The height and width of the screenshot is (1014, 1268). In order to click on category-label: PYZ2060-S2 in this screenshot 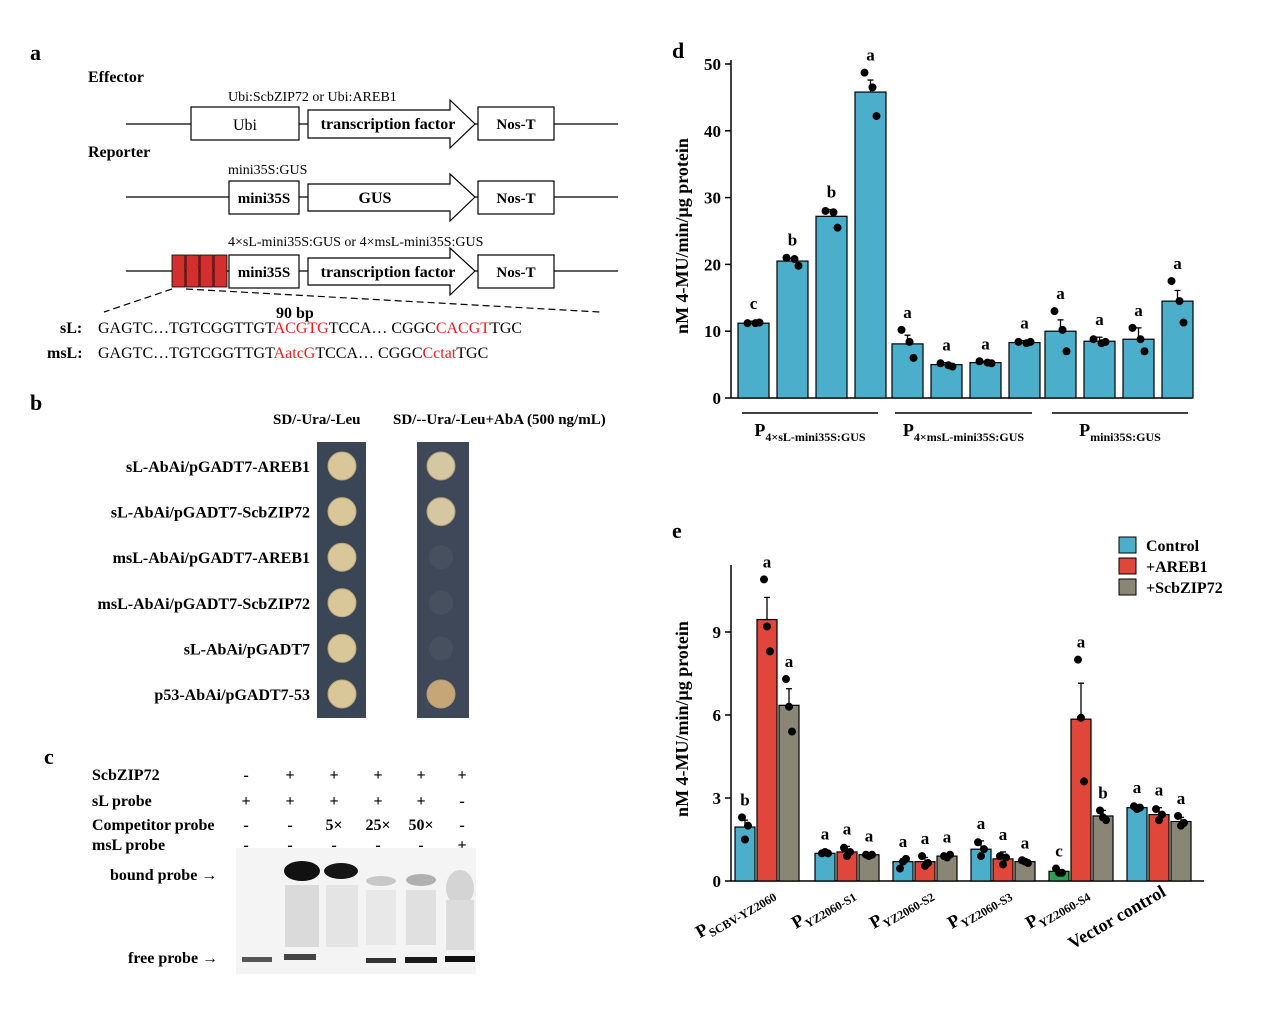, I will do `click(901, 908)`.